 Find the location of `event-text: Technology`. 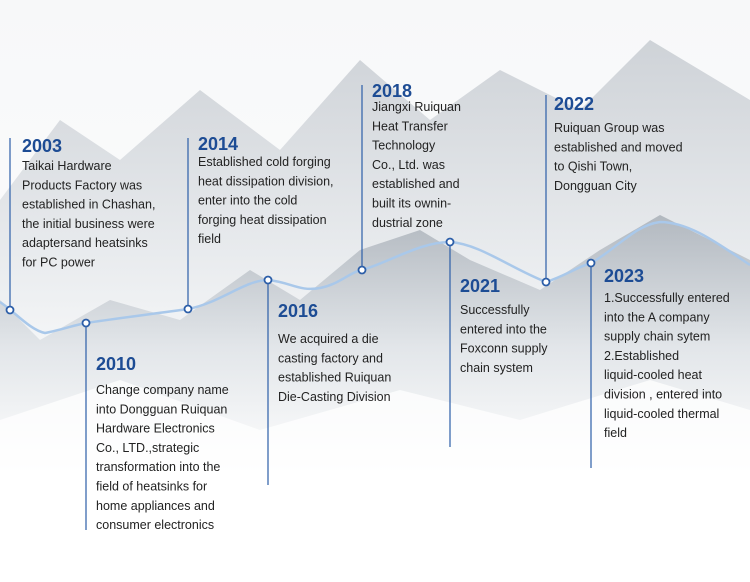

event-text: Technology is located at coordinates (404, 146).